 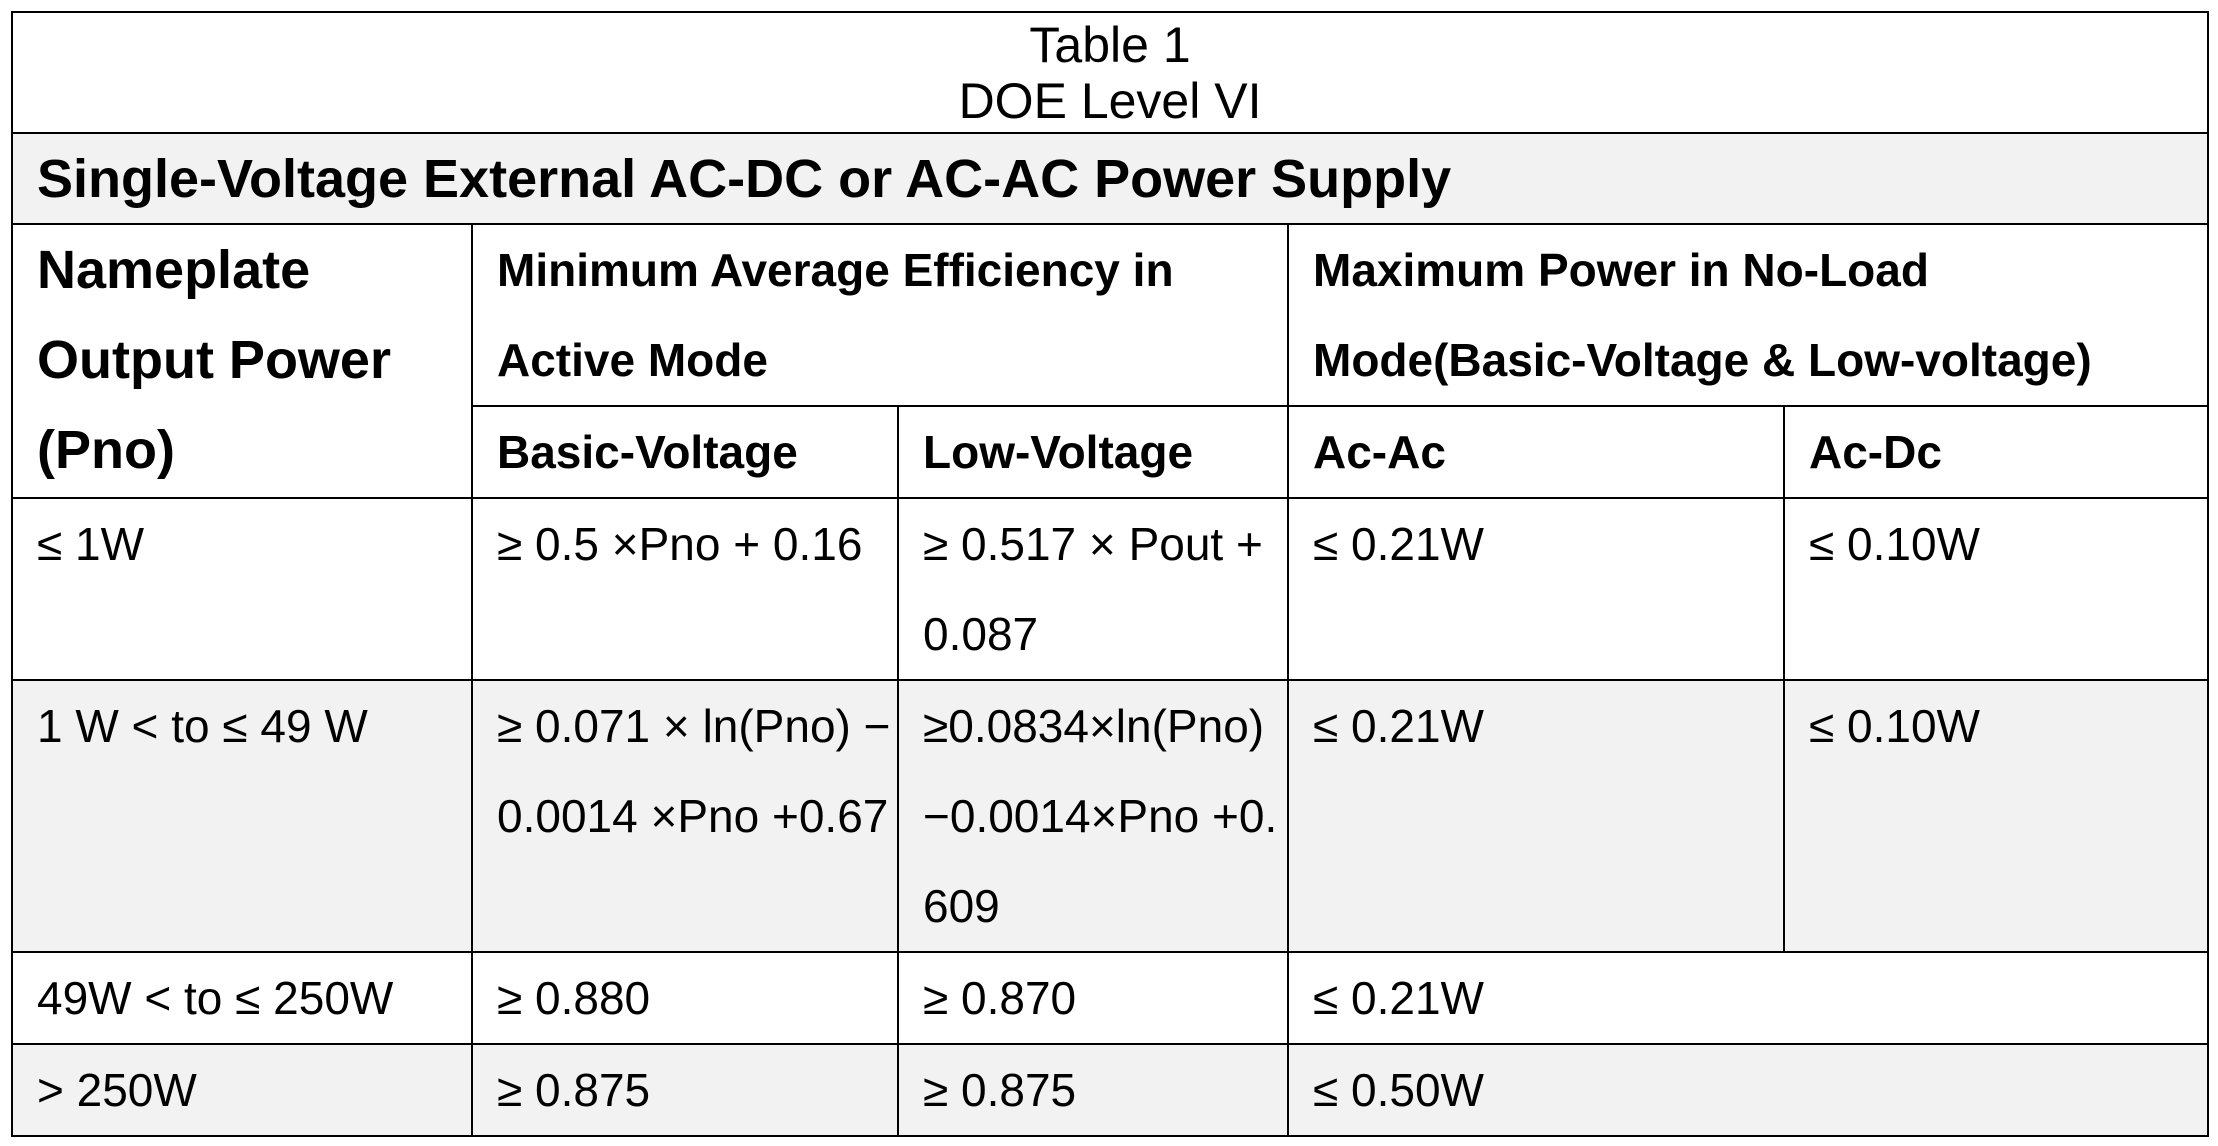 What do you see at coordinates (1748, 1090) in the screenshot?
I see `cell-no-load-merged: ≤ 0.50W` at bounding box center [1748, 1090].